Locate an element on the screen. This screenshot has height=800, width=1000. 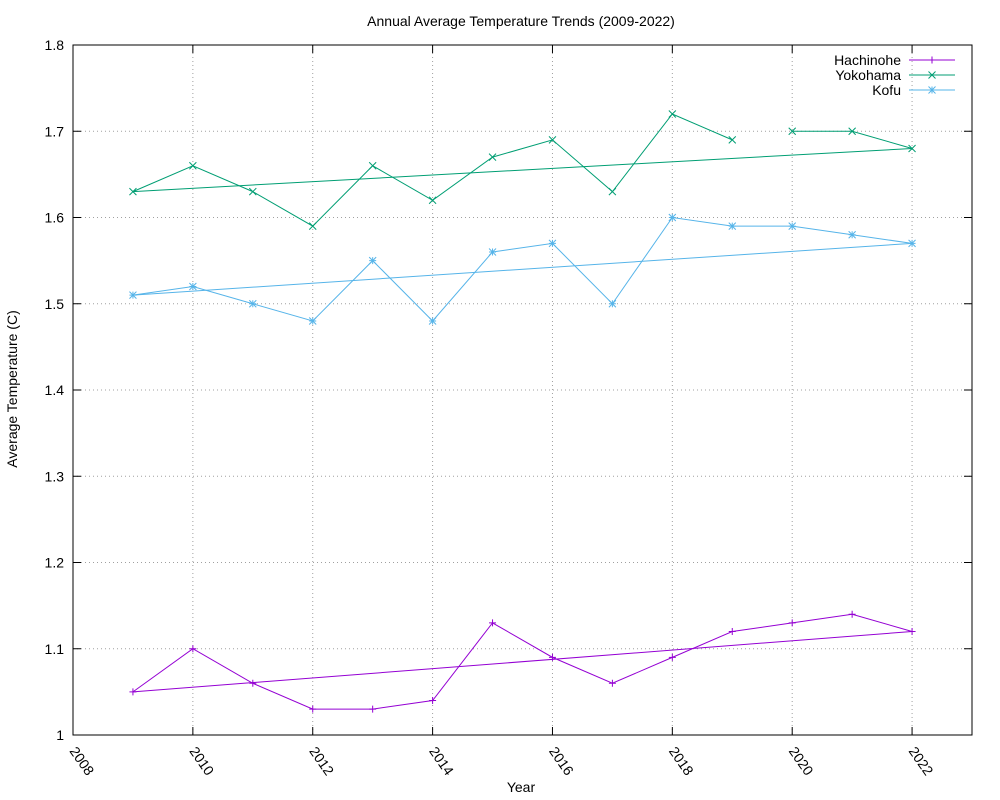
legend-label-hachinohe: Hachinohe is located at coordinates (867, 60).